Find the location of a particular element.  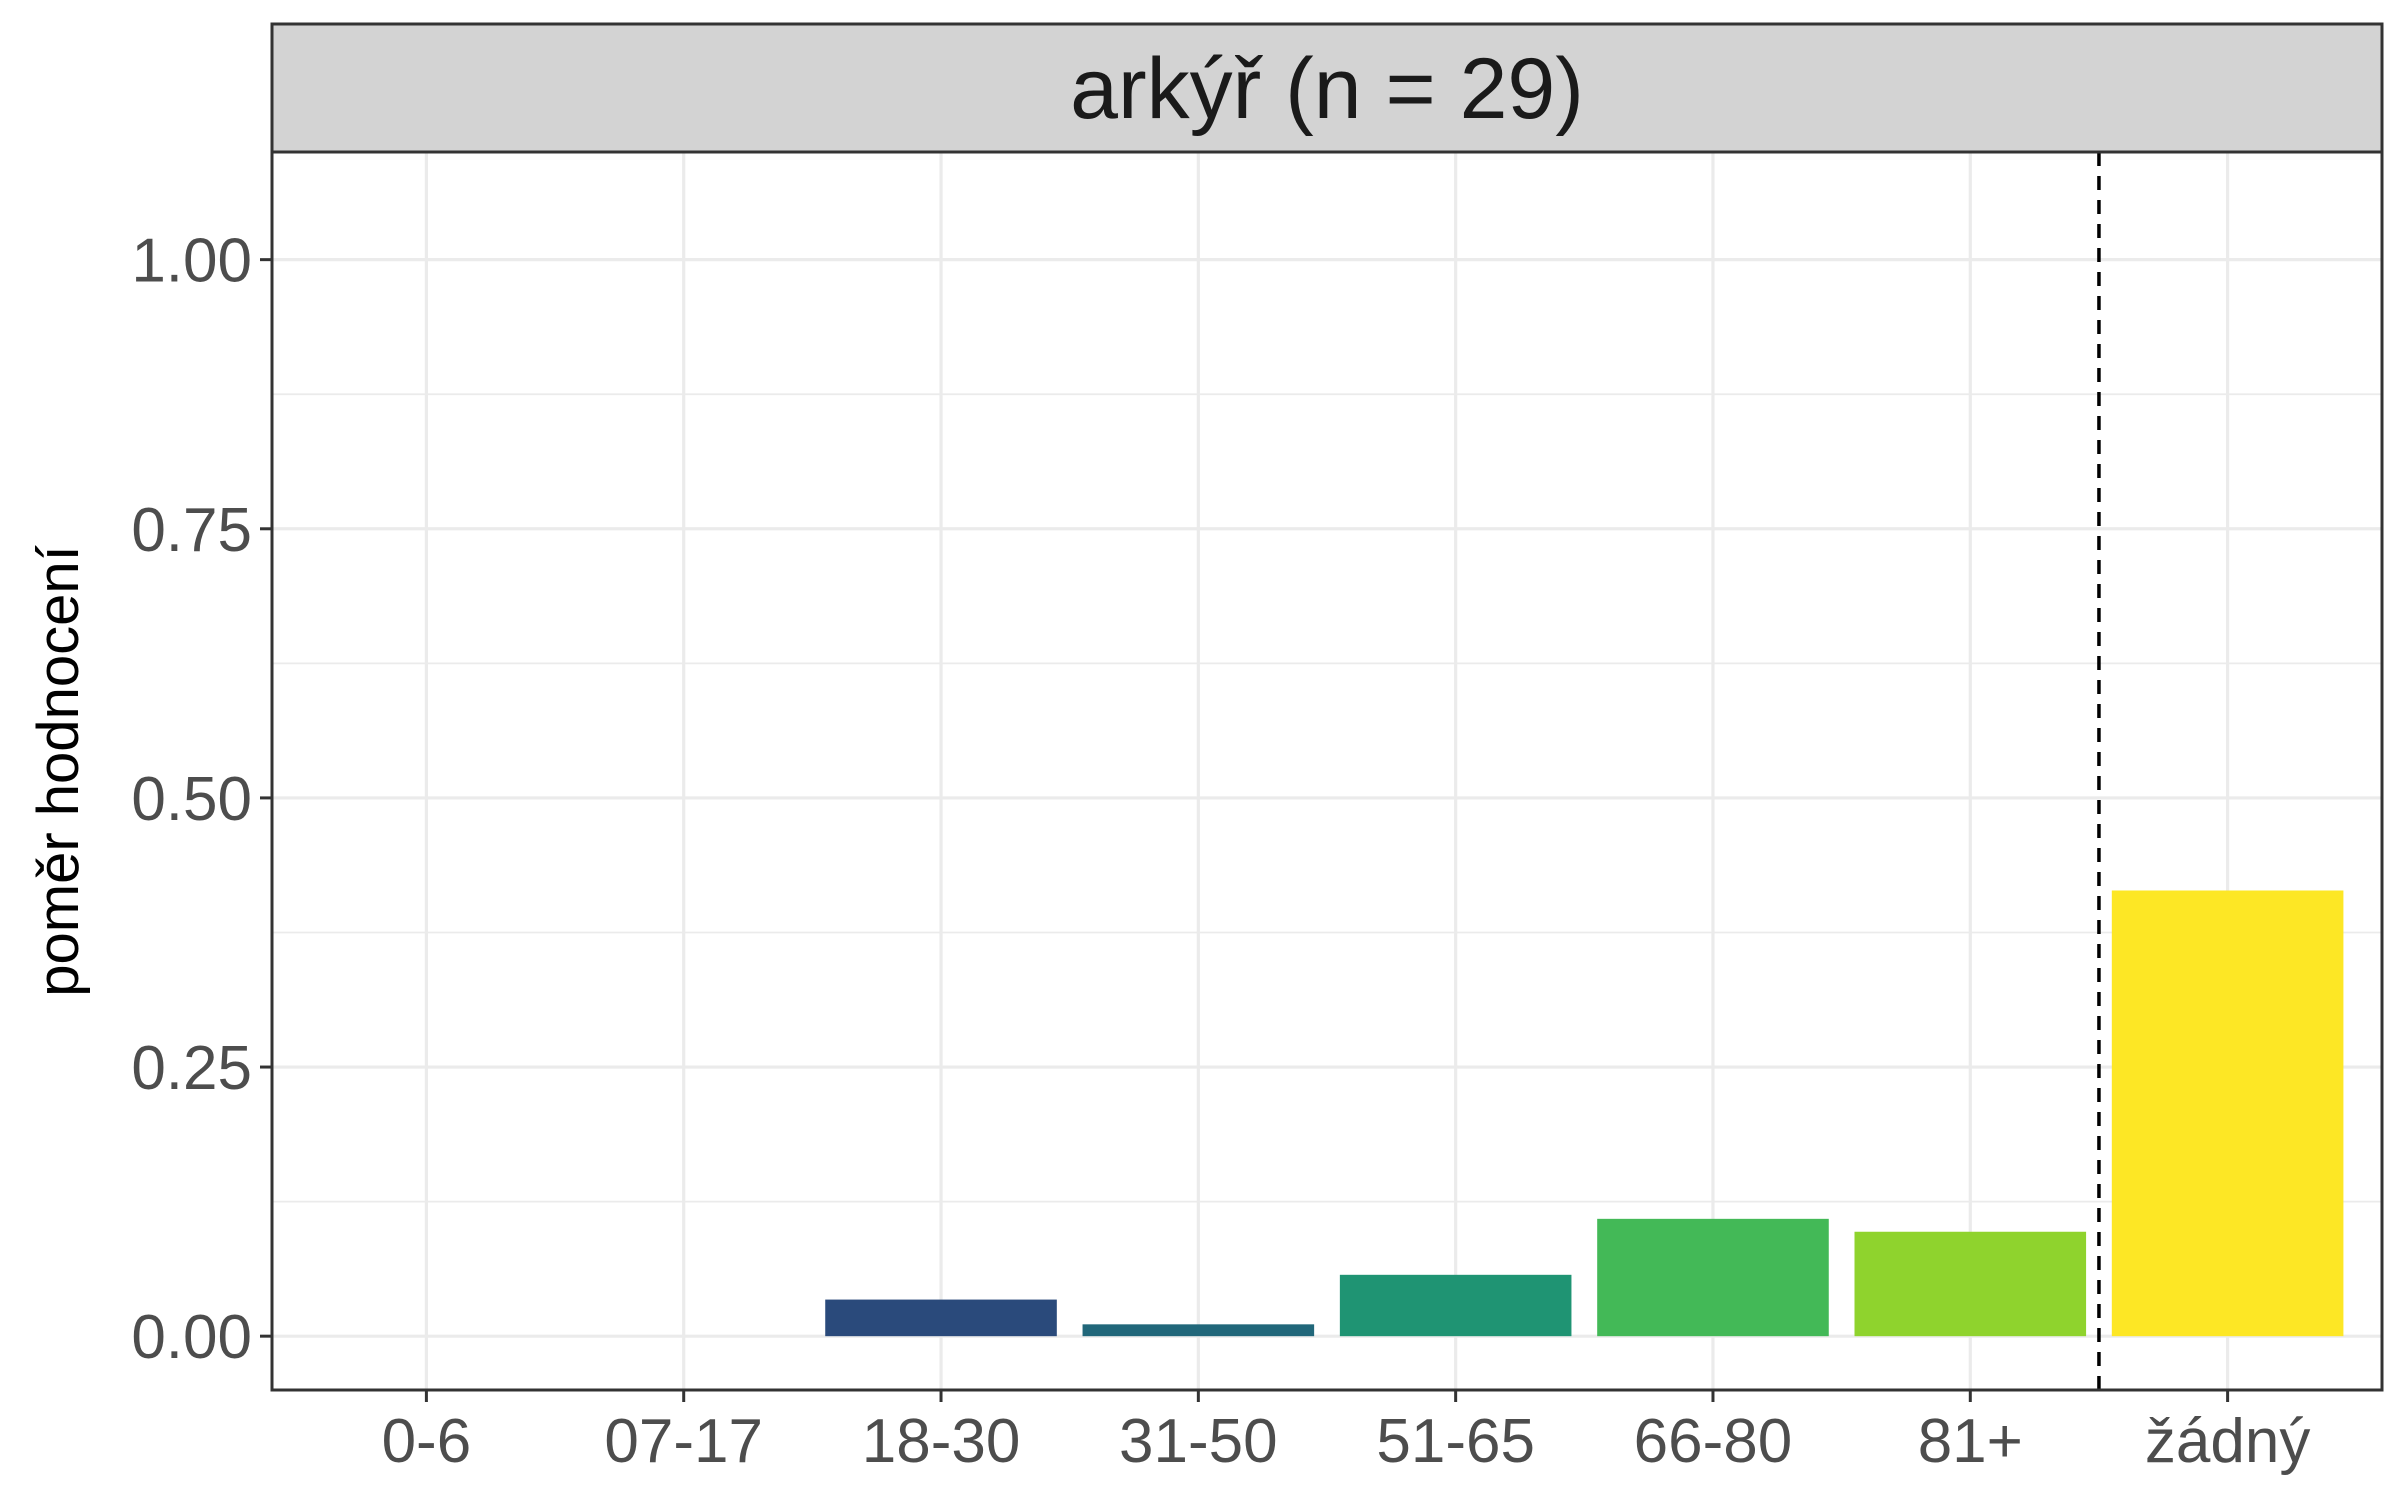

y-axis: 0.00 0.25 0.50 0.75 1.00 is located at coordinates (201, 799).